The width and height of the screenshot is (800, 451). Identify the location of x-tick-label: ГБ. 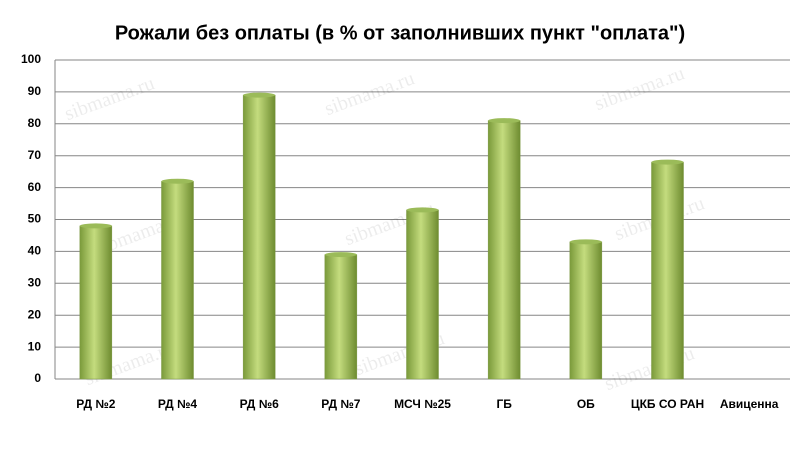
(504, 404).